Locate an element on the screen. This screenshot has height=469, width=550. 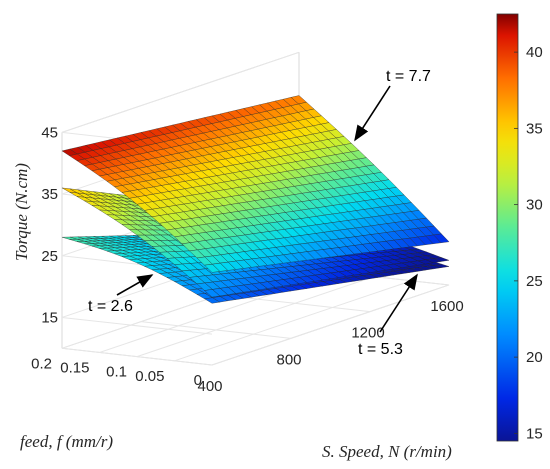
y-tick-label: 0.2 is located at coordinates (41, 363).